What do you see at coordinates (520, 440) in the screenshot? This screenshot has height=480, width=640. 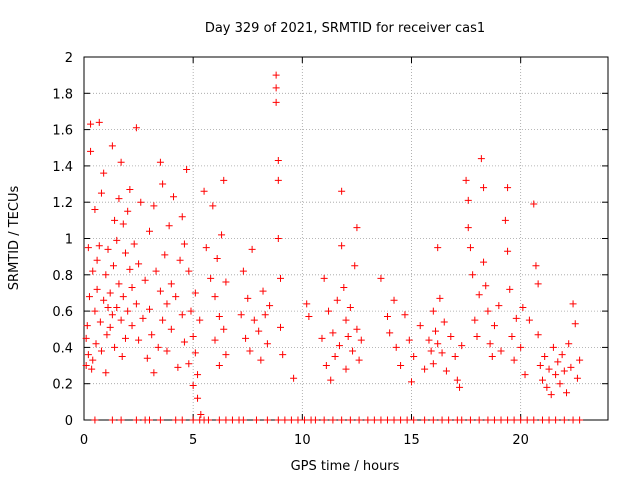 I see `x-tick-label: 20` at bounding box center [520, 440].